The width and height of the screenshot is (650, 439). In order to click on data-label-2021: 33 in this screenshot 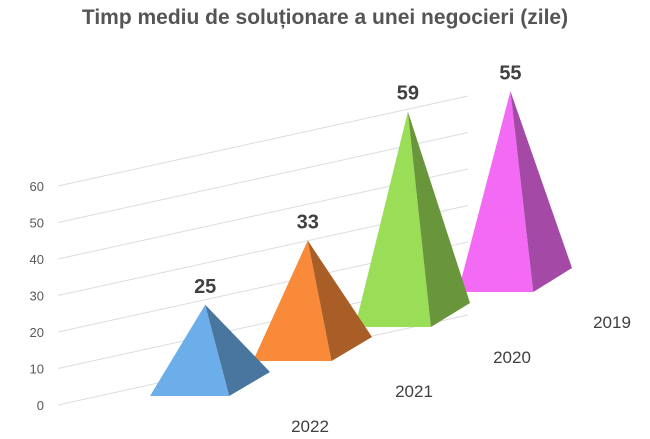, I will do `click(308, 223)`.